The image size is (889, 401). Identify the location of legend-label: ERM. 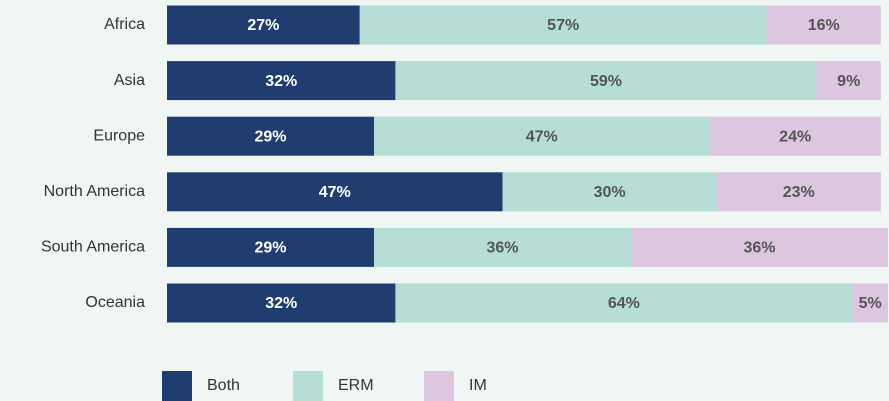
(356, 385).